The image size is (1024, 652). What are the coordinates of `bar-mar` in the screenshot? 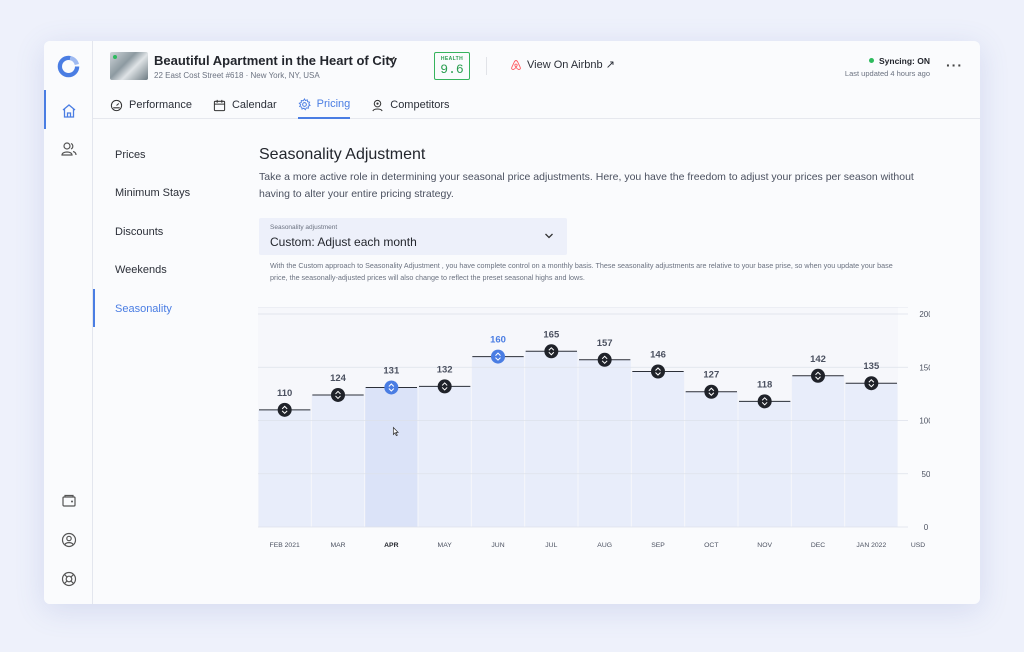 It's located at (338, 460).